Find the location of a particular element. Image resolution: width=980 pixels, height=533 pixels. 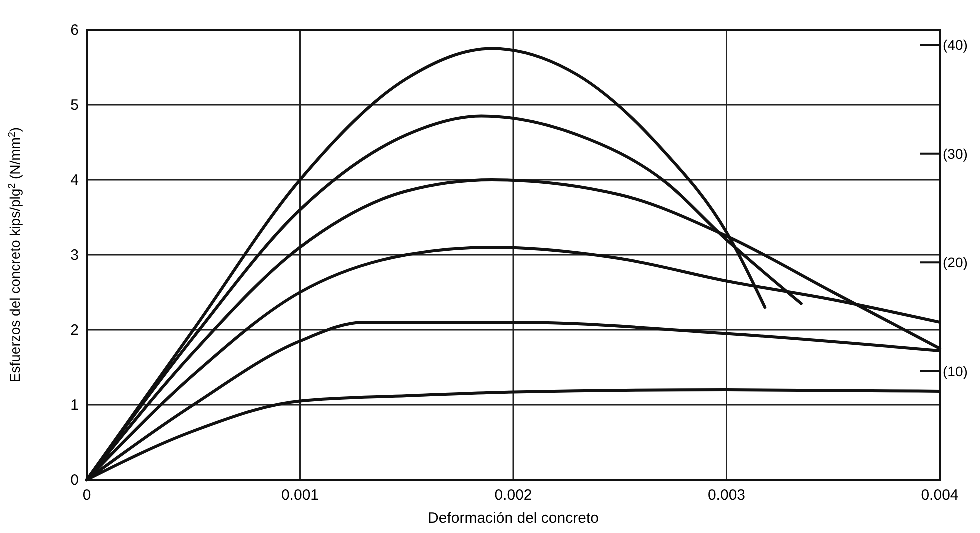

y2-tick-label: (20) is located at coordinates (955, 262).